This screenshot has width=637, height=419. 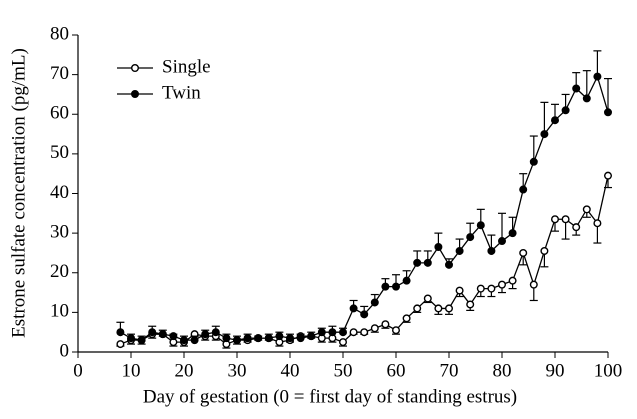 I want to click on x-tick-label: 40, so click(x=290, y=370).